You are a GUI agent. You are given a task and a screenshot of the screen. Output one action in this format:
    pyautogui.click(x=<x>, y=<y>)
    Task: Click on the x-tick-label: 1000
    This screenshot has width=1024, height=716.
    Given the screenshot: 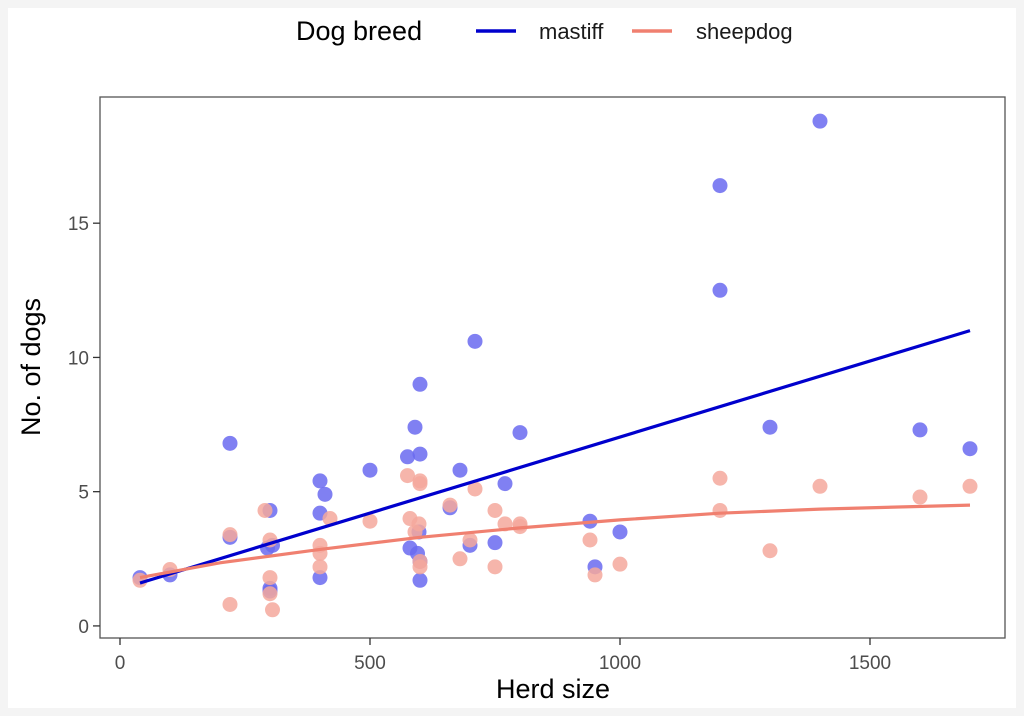 What is the action you would take?
    pyautogui.click(x=620, y=663)
    